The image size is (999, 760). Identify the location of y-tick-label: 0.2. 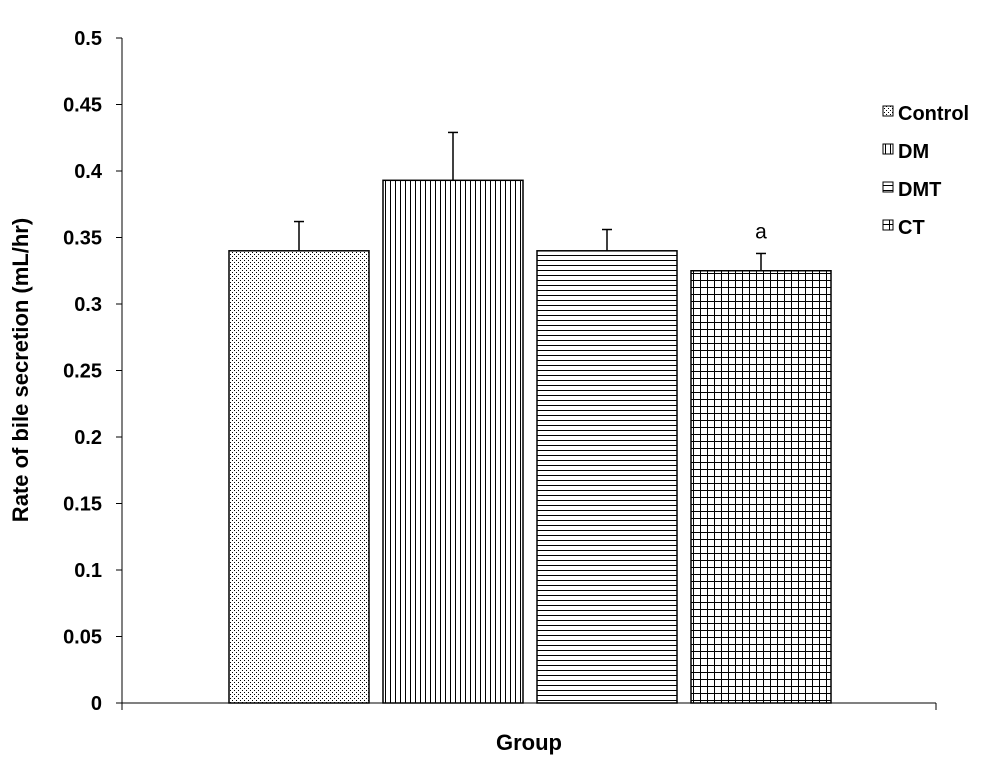
(88, 438).